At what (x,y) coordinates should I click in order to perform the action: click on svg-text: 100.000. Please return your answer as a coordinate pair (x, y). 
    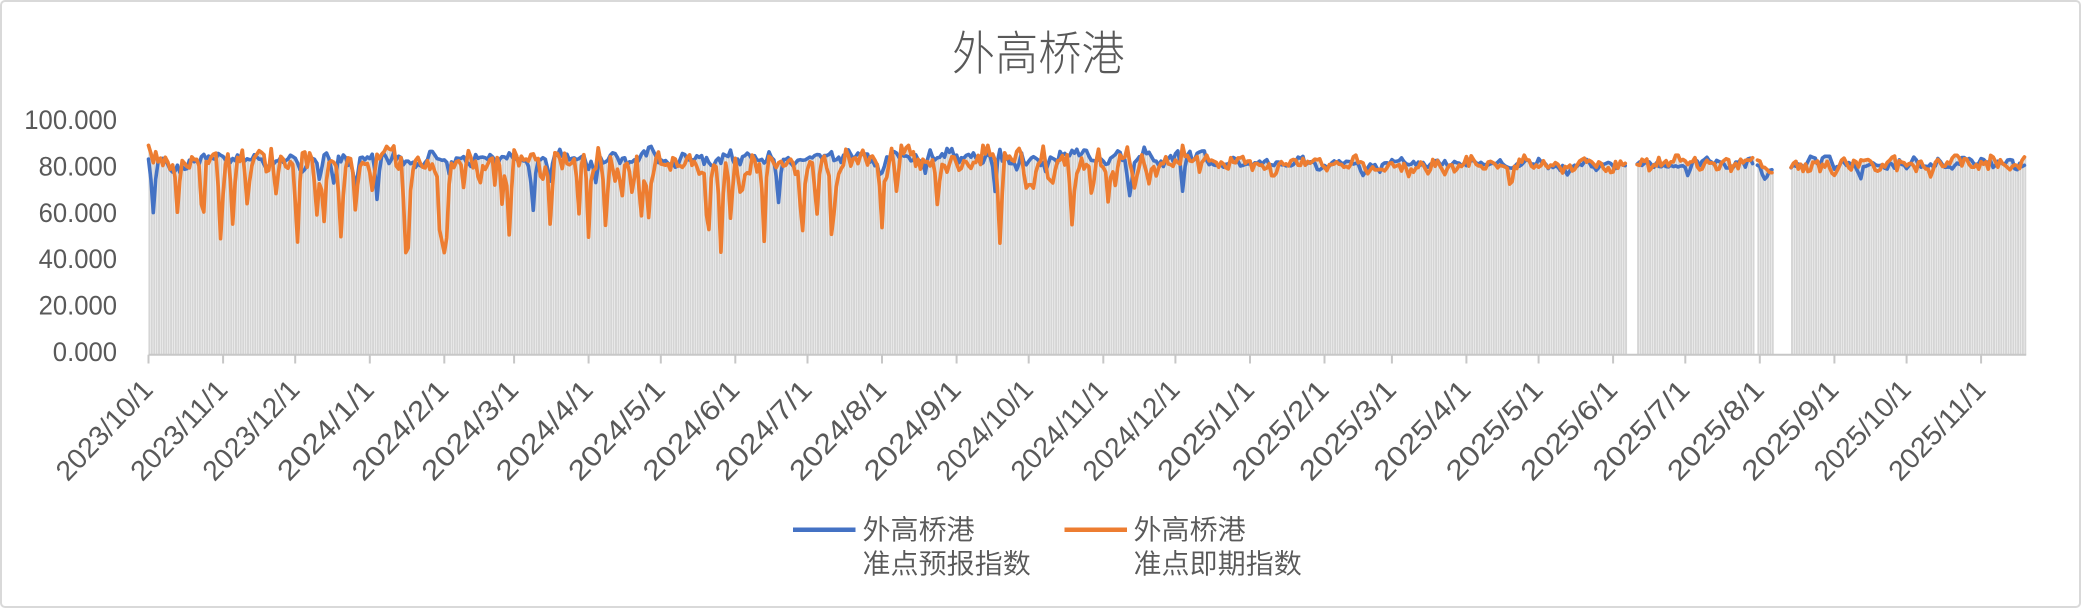
    Looking at the image, I should click on (70, 120).